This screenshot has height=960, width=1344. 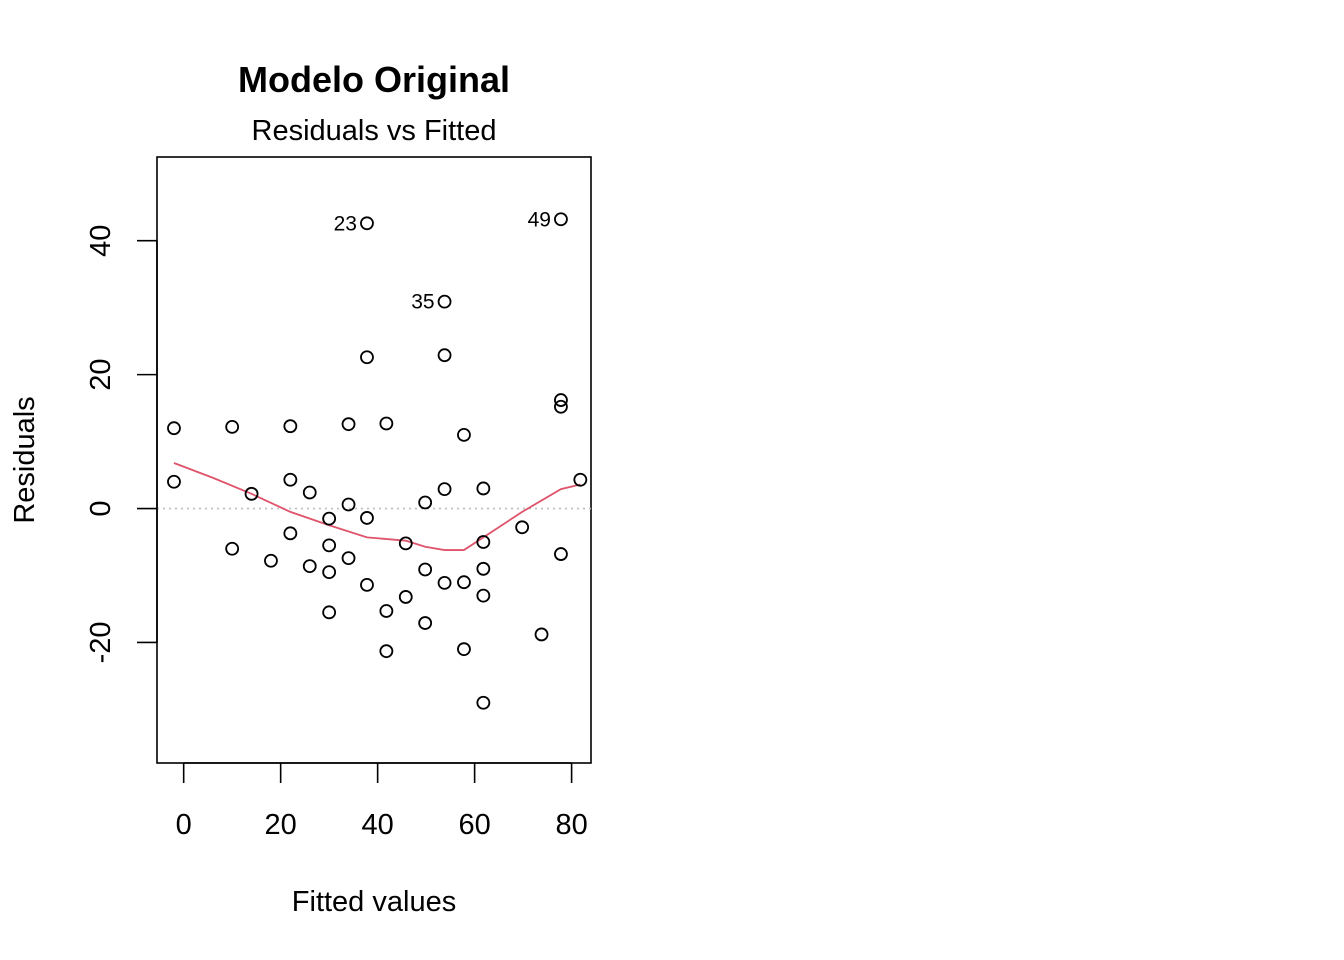 I want to click on y-tick-label: -20, so click(x=101, y=643).